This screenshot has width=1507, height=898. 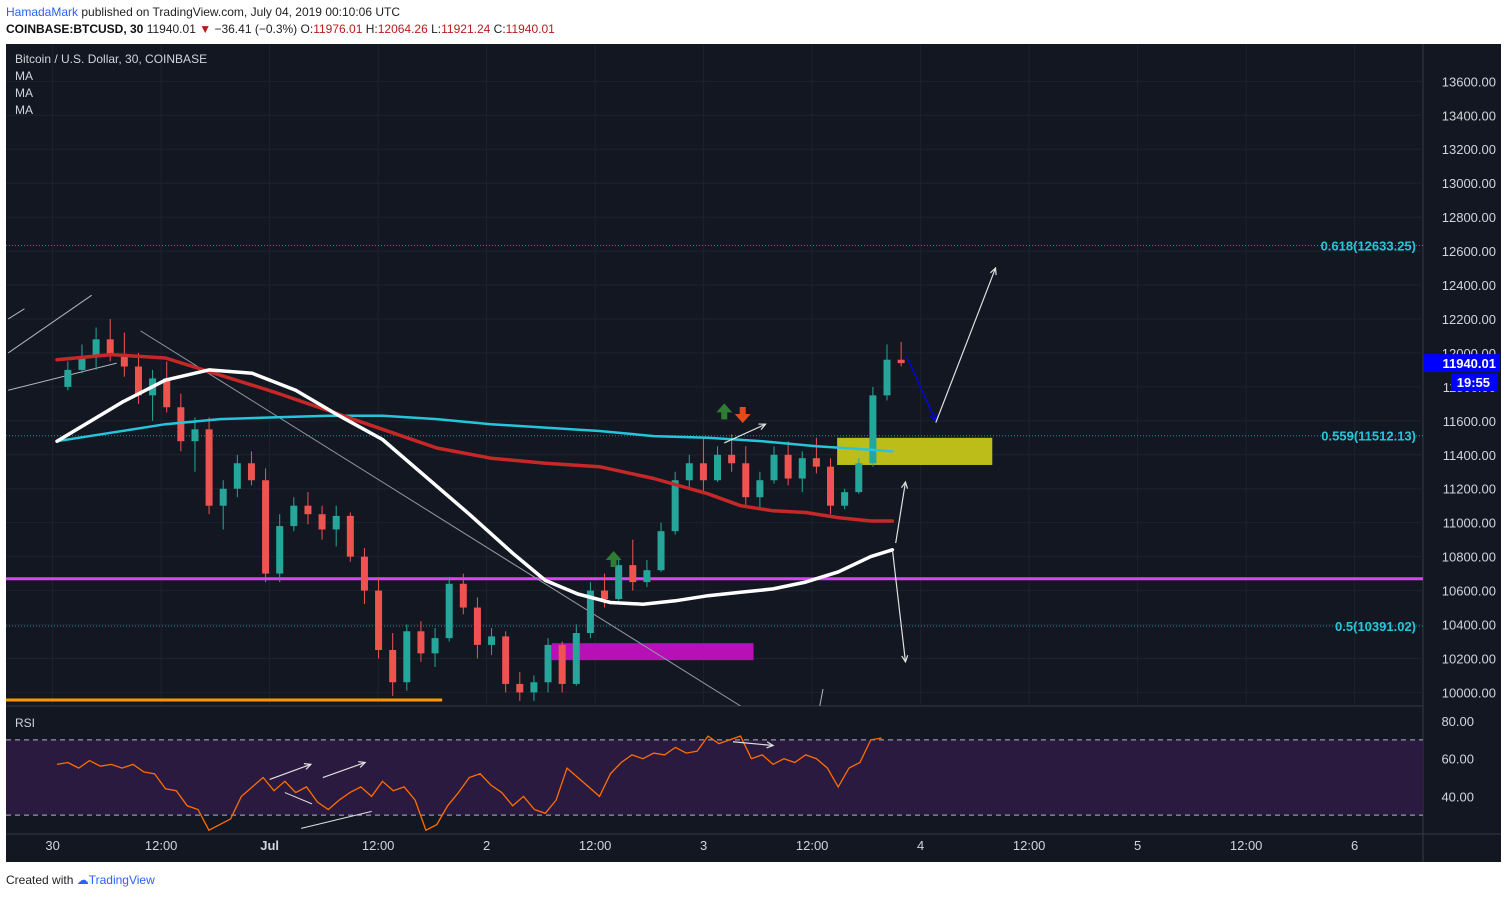 I want to click on ma-red-line, so click(x=475, y=437).